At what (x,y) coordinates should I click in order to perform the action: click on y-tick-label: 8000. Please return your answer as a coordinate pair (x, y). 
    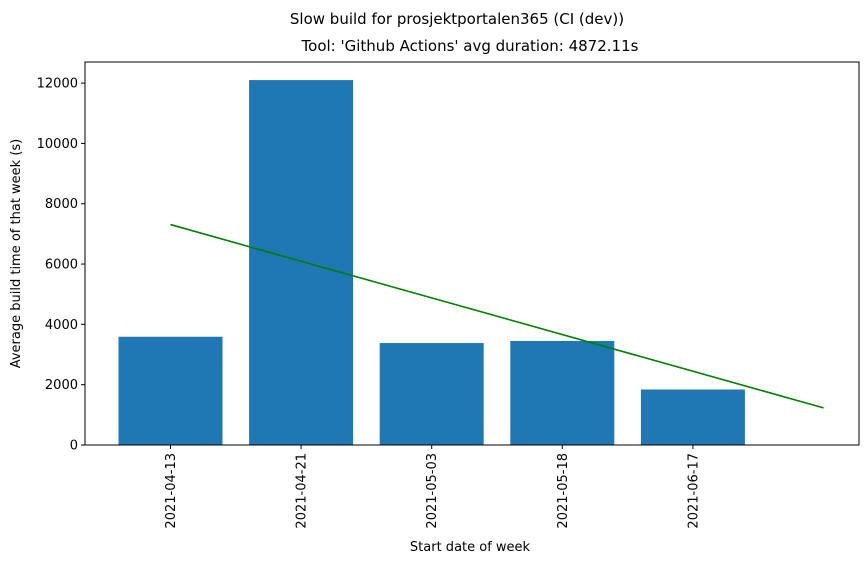
    Looking at the image, I should click on (61, 204).